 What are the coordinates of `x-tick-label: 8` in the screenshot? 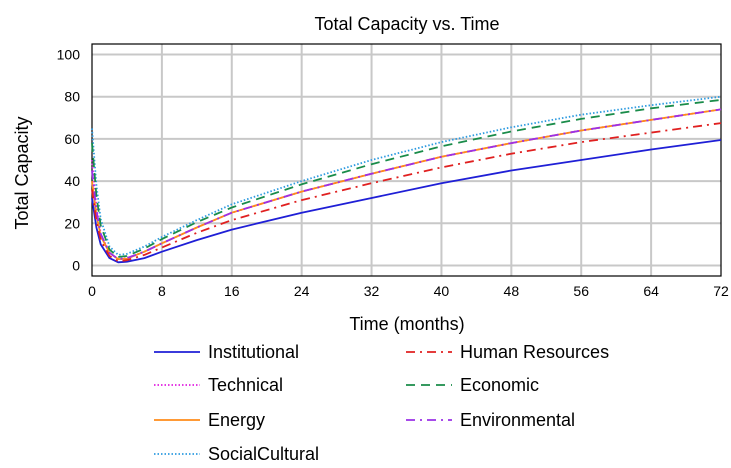 It's located at (162, 291).